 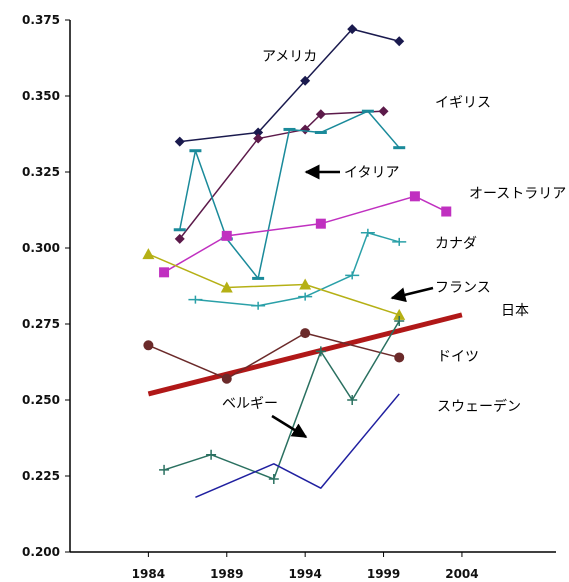 What do you see at coordinates (41, 476) in the screenshot?
I see `y-tick-label: 0.225` at bounding box center [41, 476].